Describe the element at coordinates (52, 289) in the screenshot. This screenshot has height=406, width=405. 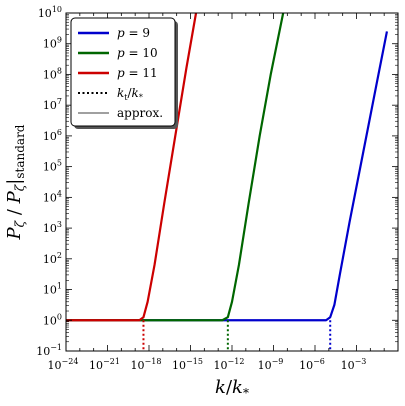
I see `y-tick-label-2: 10¹` at that location.